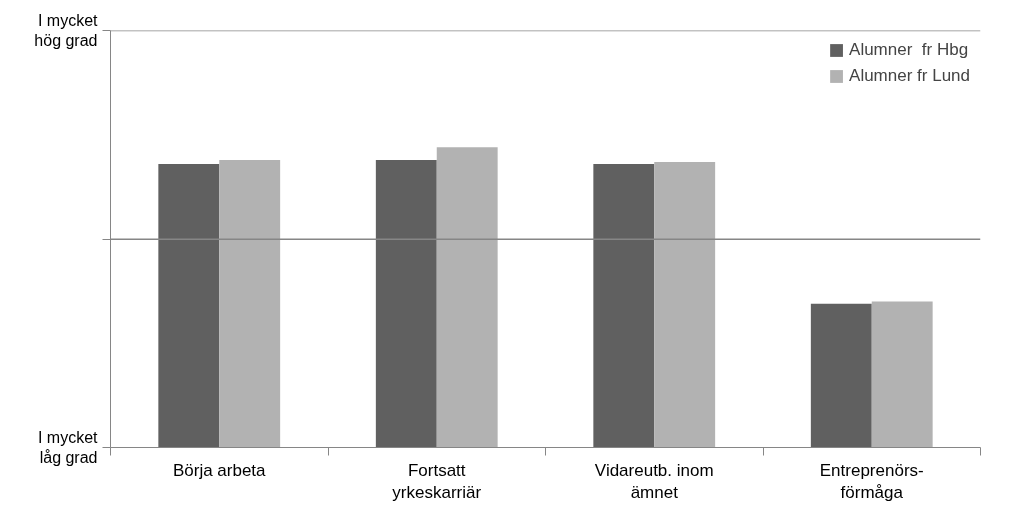 This screenshot has height=526, width=1029. What do you see at coordinates (909, 50) in the screenshot?
I see `legend-label: Alumner fr Hbg` at bounding box center [909, 50].